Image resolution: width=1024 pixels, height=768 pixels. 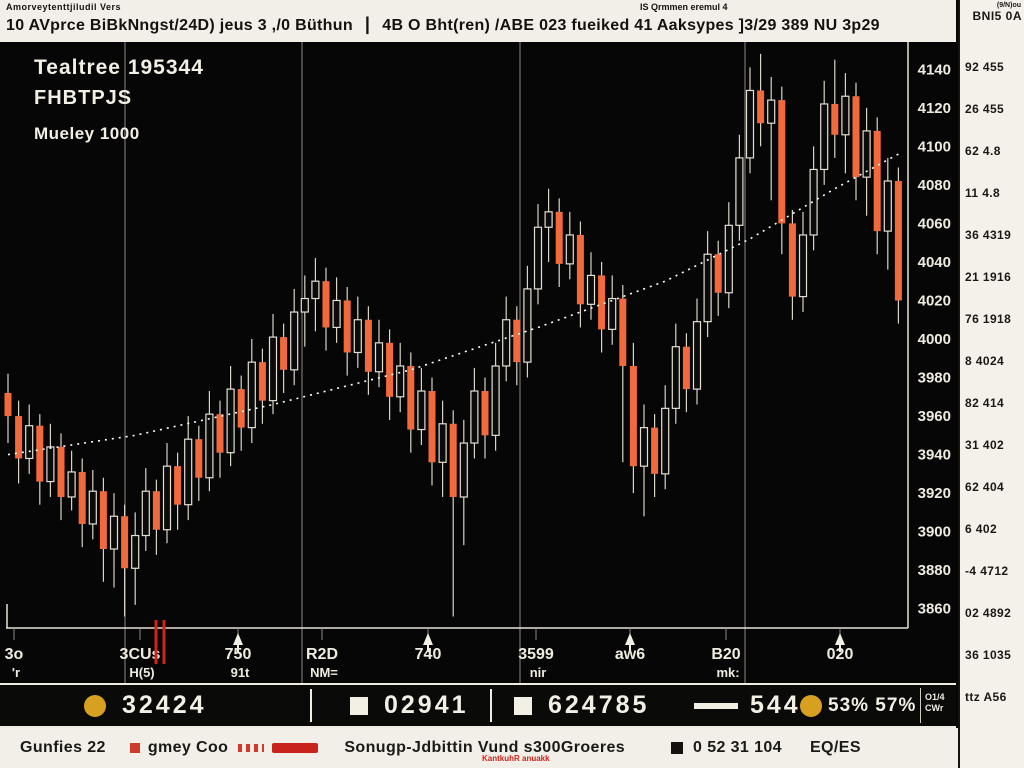 I want to click on svg-text: aw6, so click(x=630, y=654).